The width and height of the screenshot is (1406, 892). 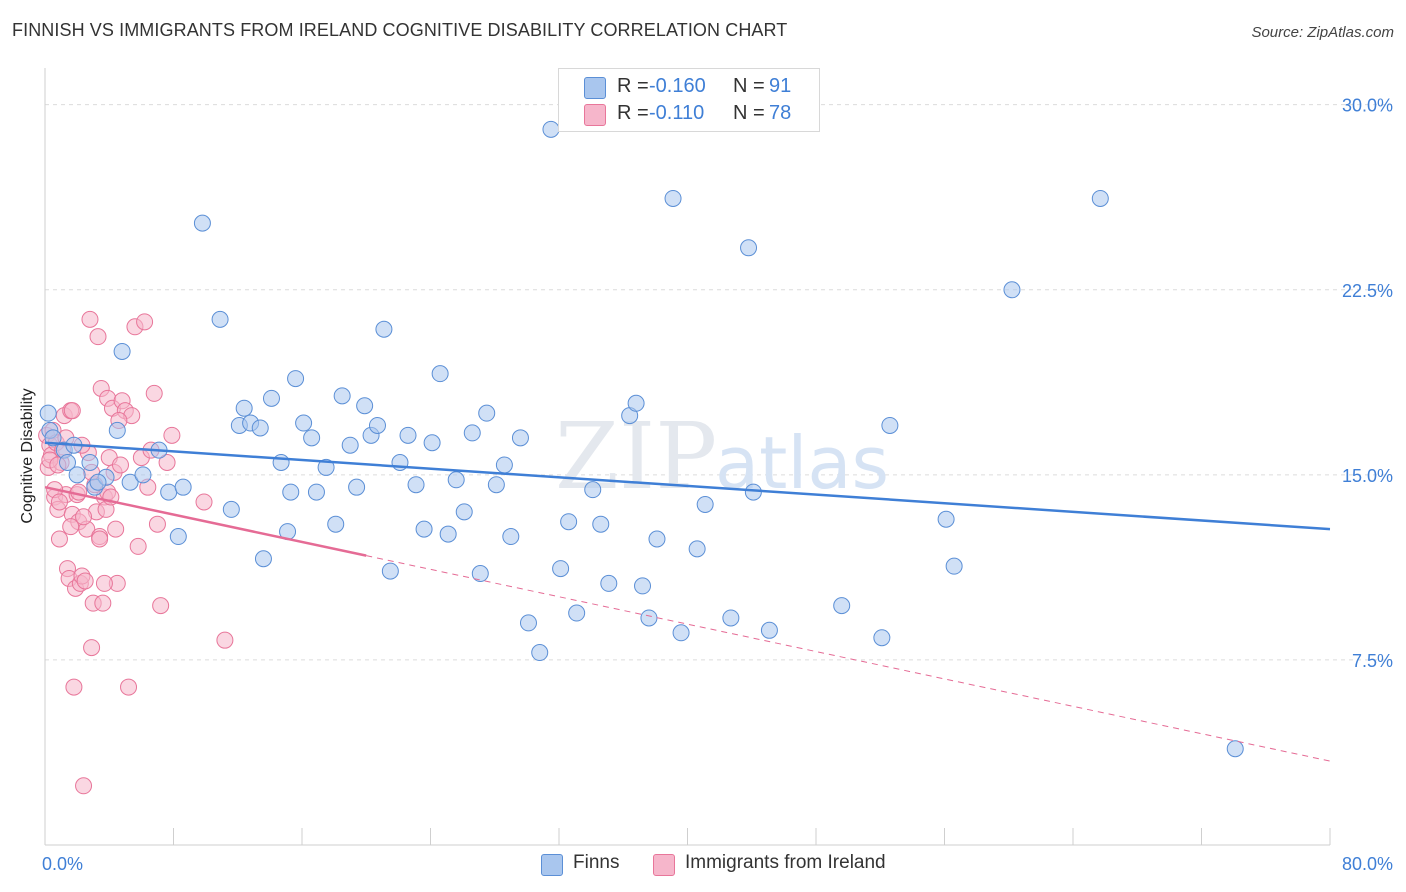 What do you see at coordinates (664, 865) in the screenshot?
I see `ireland-legend-swatch` at bounding box center [664, 865].